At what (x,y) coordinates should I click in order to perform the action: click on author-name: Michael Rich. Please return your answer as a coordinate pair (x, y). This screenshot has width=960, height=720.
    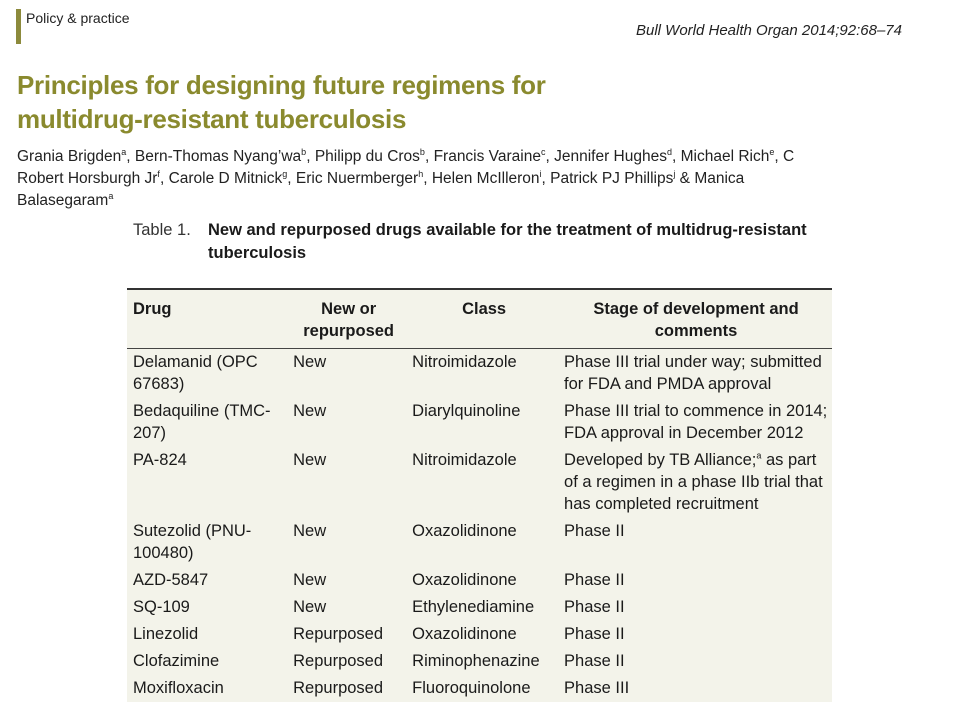
    Looking at the image, I should click on (725, 156).